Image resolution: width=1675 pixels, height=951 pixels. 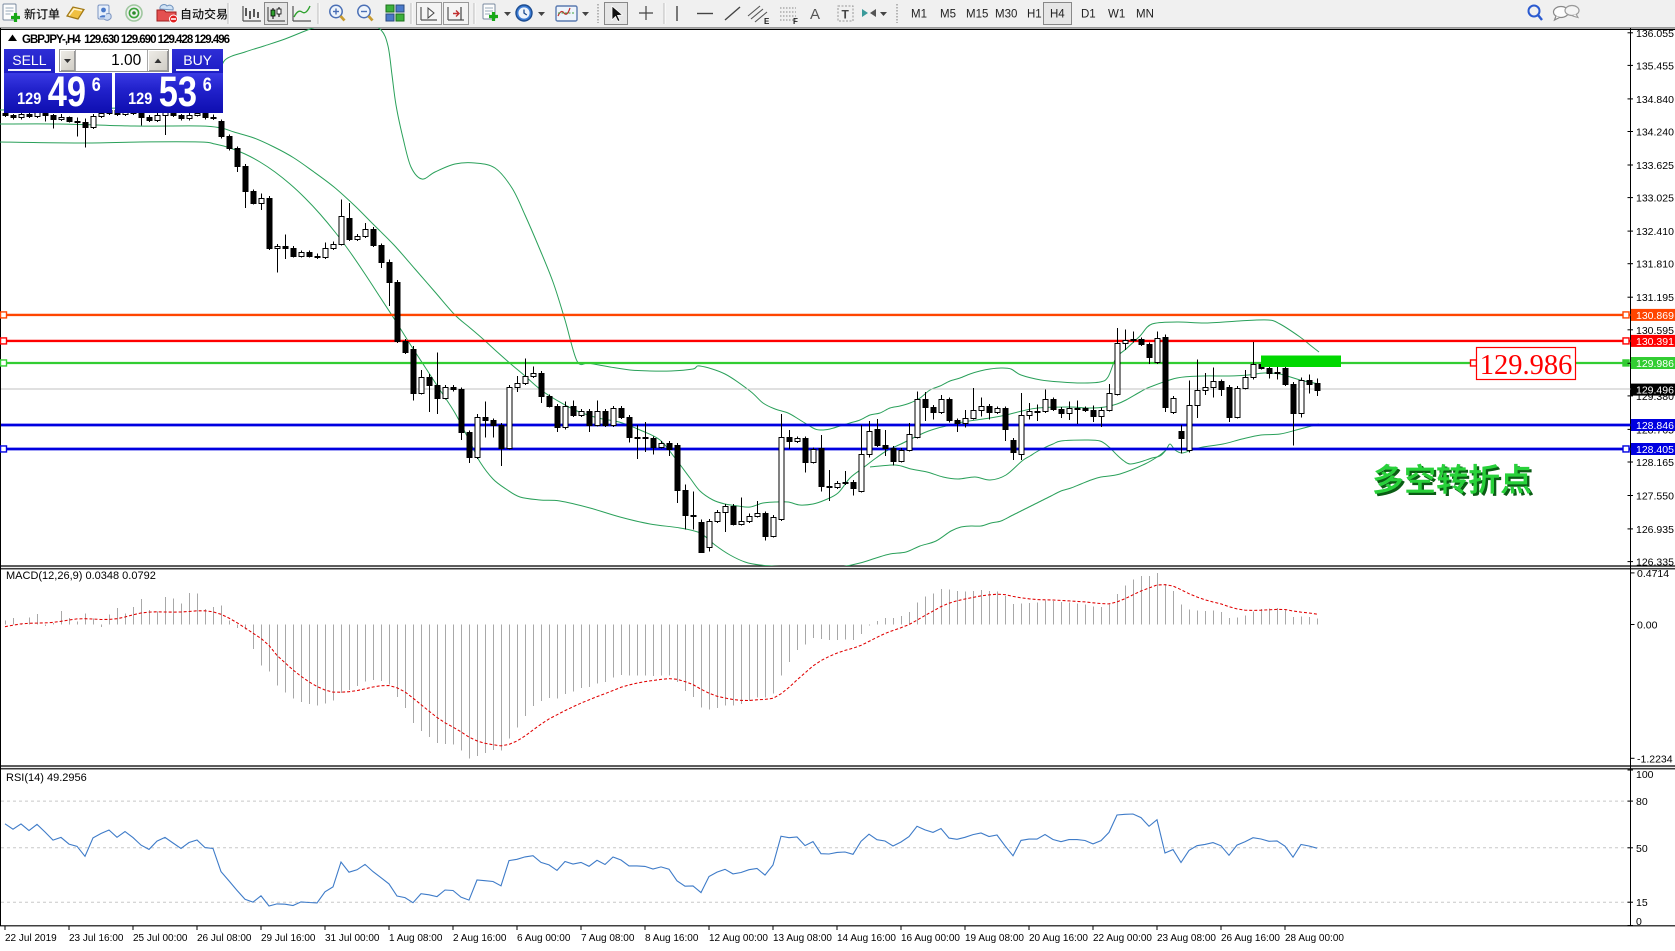 What do you see at coordinates (1645, 775) in the screenshot?
I see `svg-text: 100` at bounding box center [1645, 775].